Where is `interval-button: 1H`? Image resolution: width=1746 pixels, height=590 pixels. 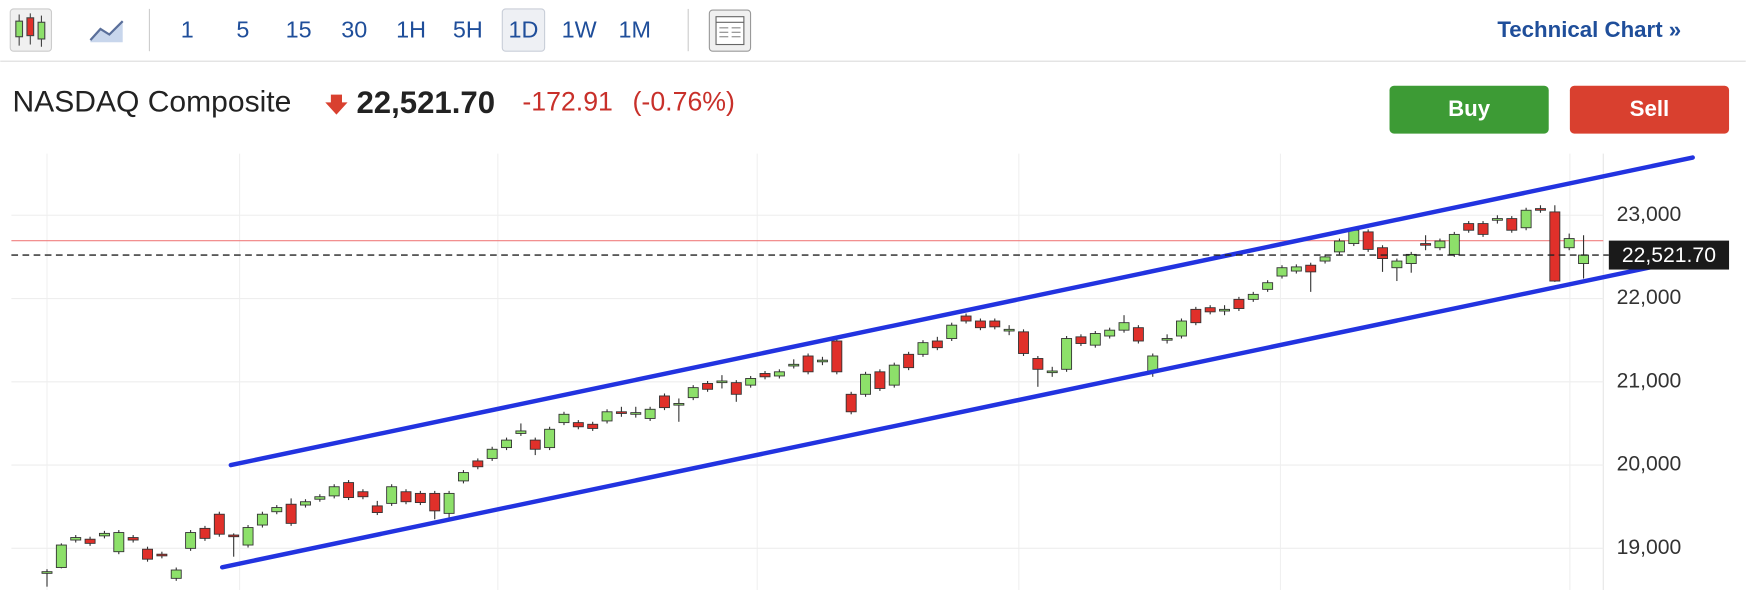 interval-button: 1H is located at coordinates (411, 29).